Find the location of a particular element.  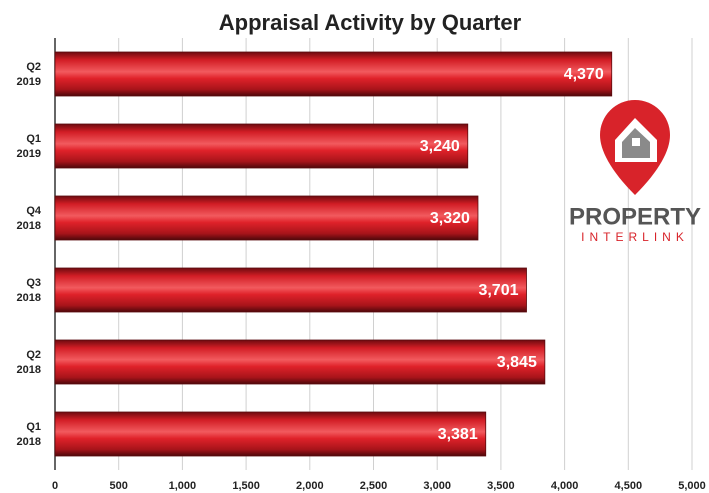

value-label: 3,320 is located at coordinates (450, 218).